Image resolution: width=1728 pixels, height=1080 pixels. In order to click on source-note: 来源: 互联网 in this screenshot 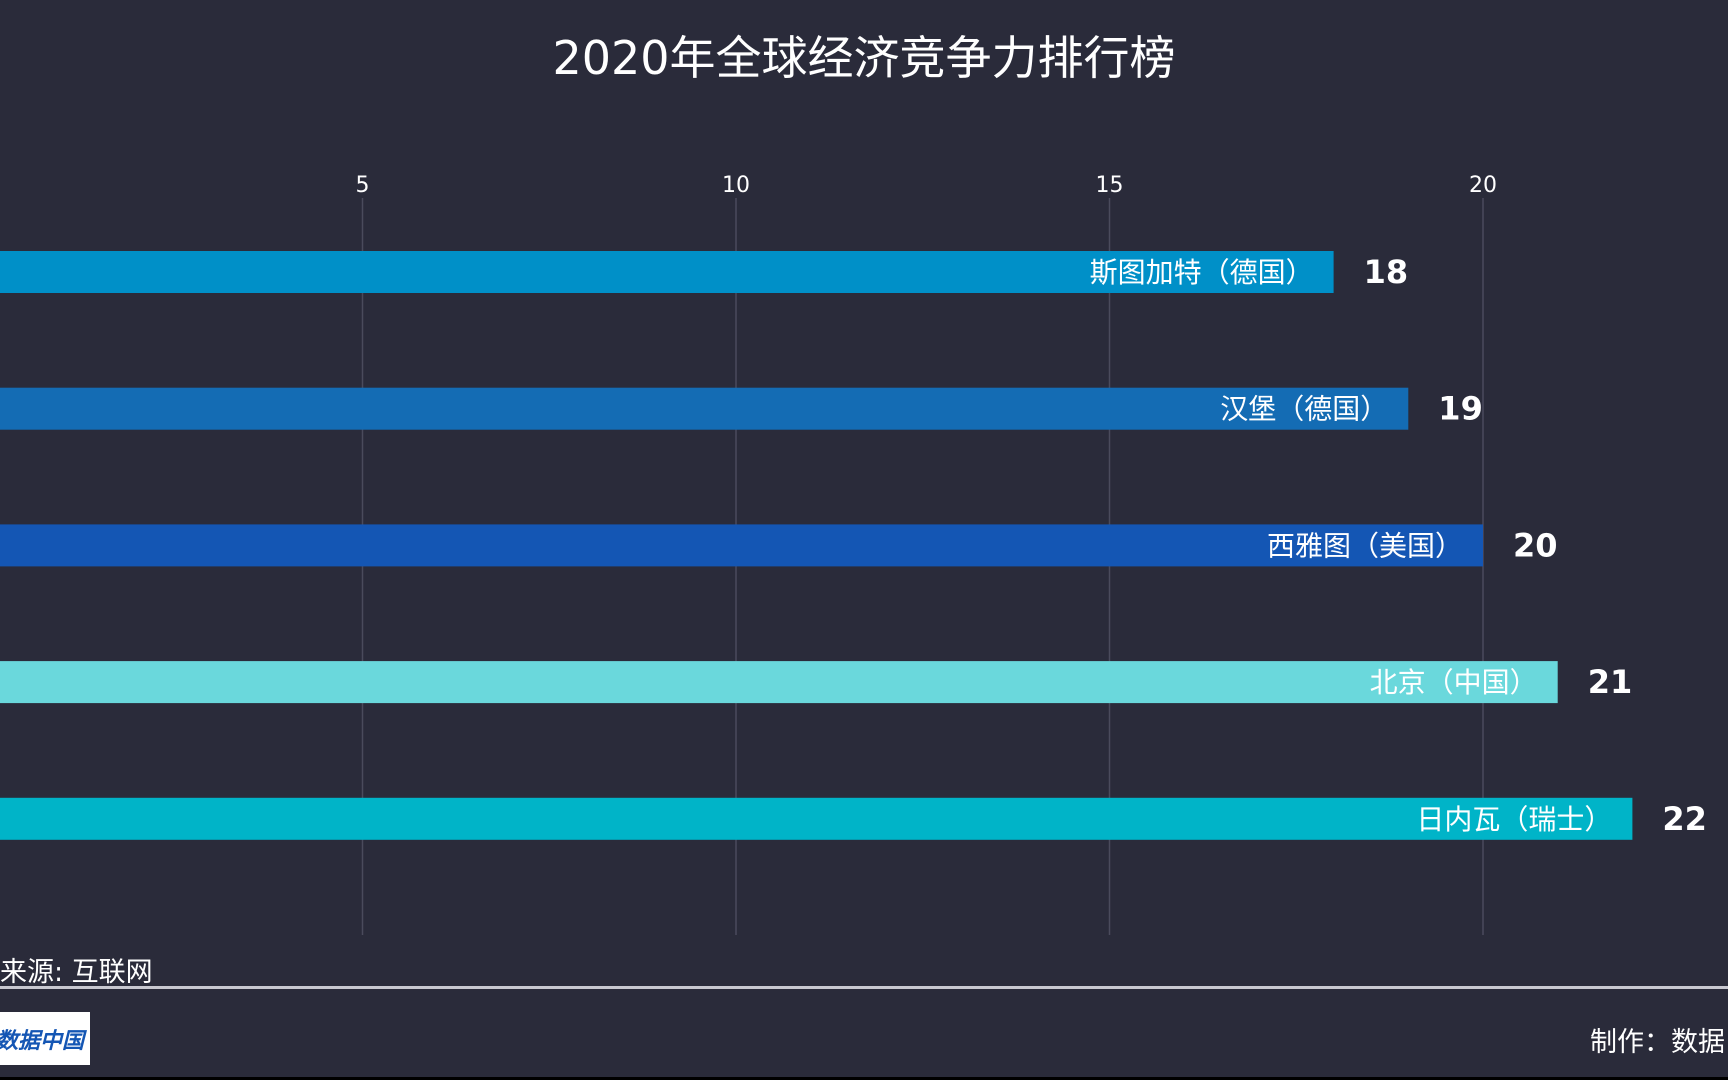, I will do `click(76, 972)`.